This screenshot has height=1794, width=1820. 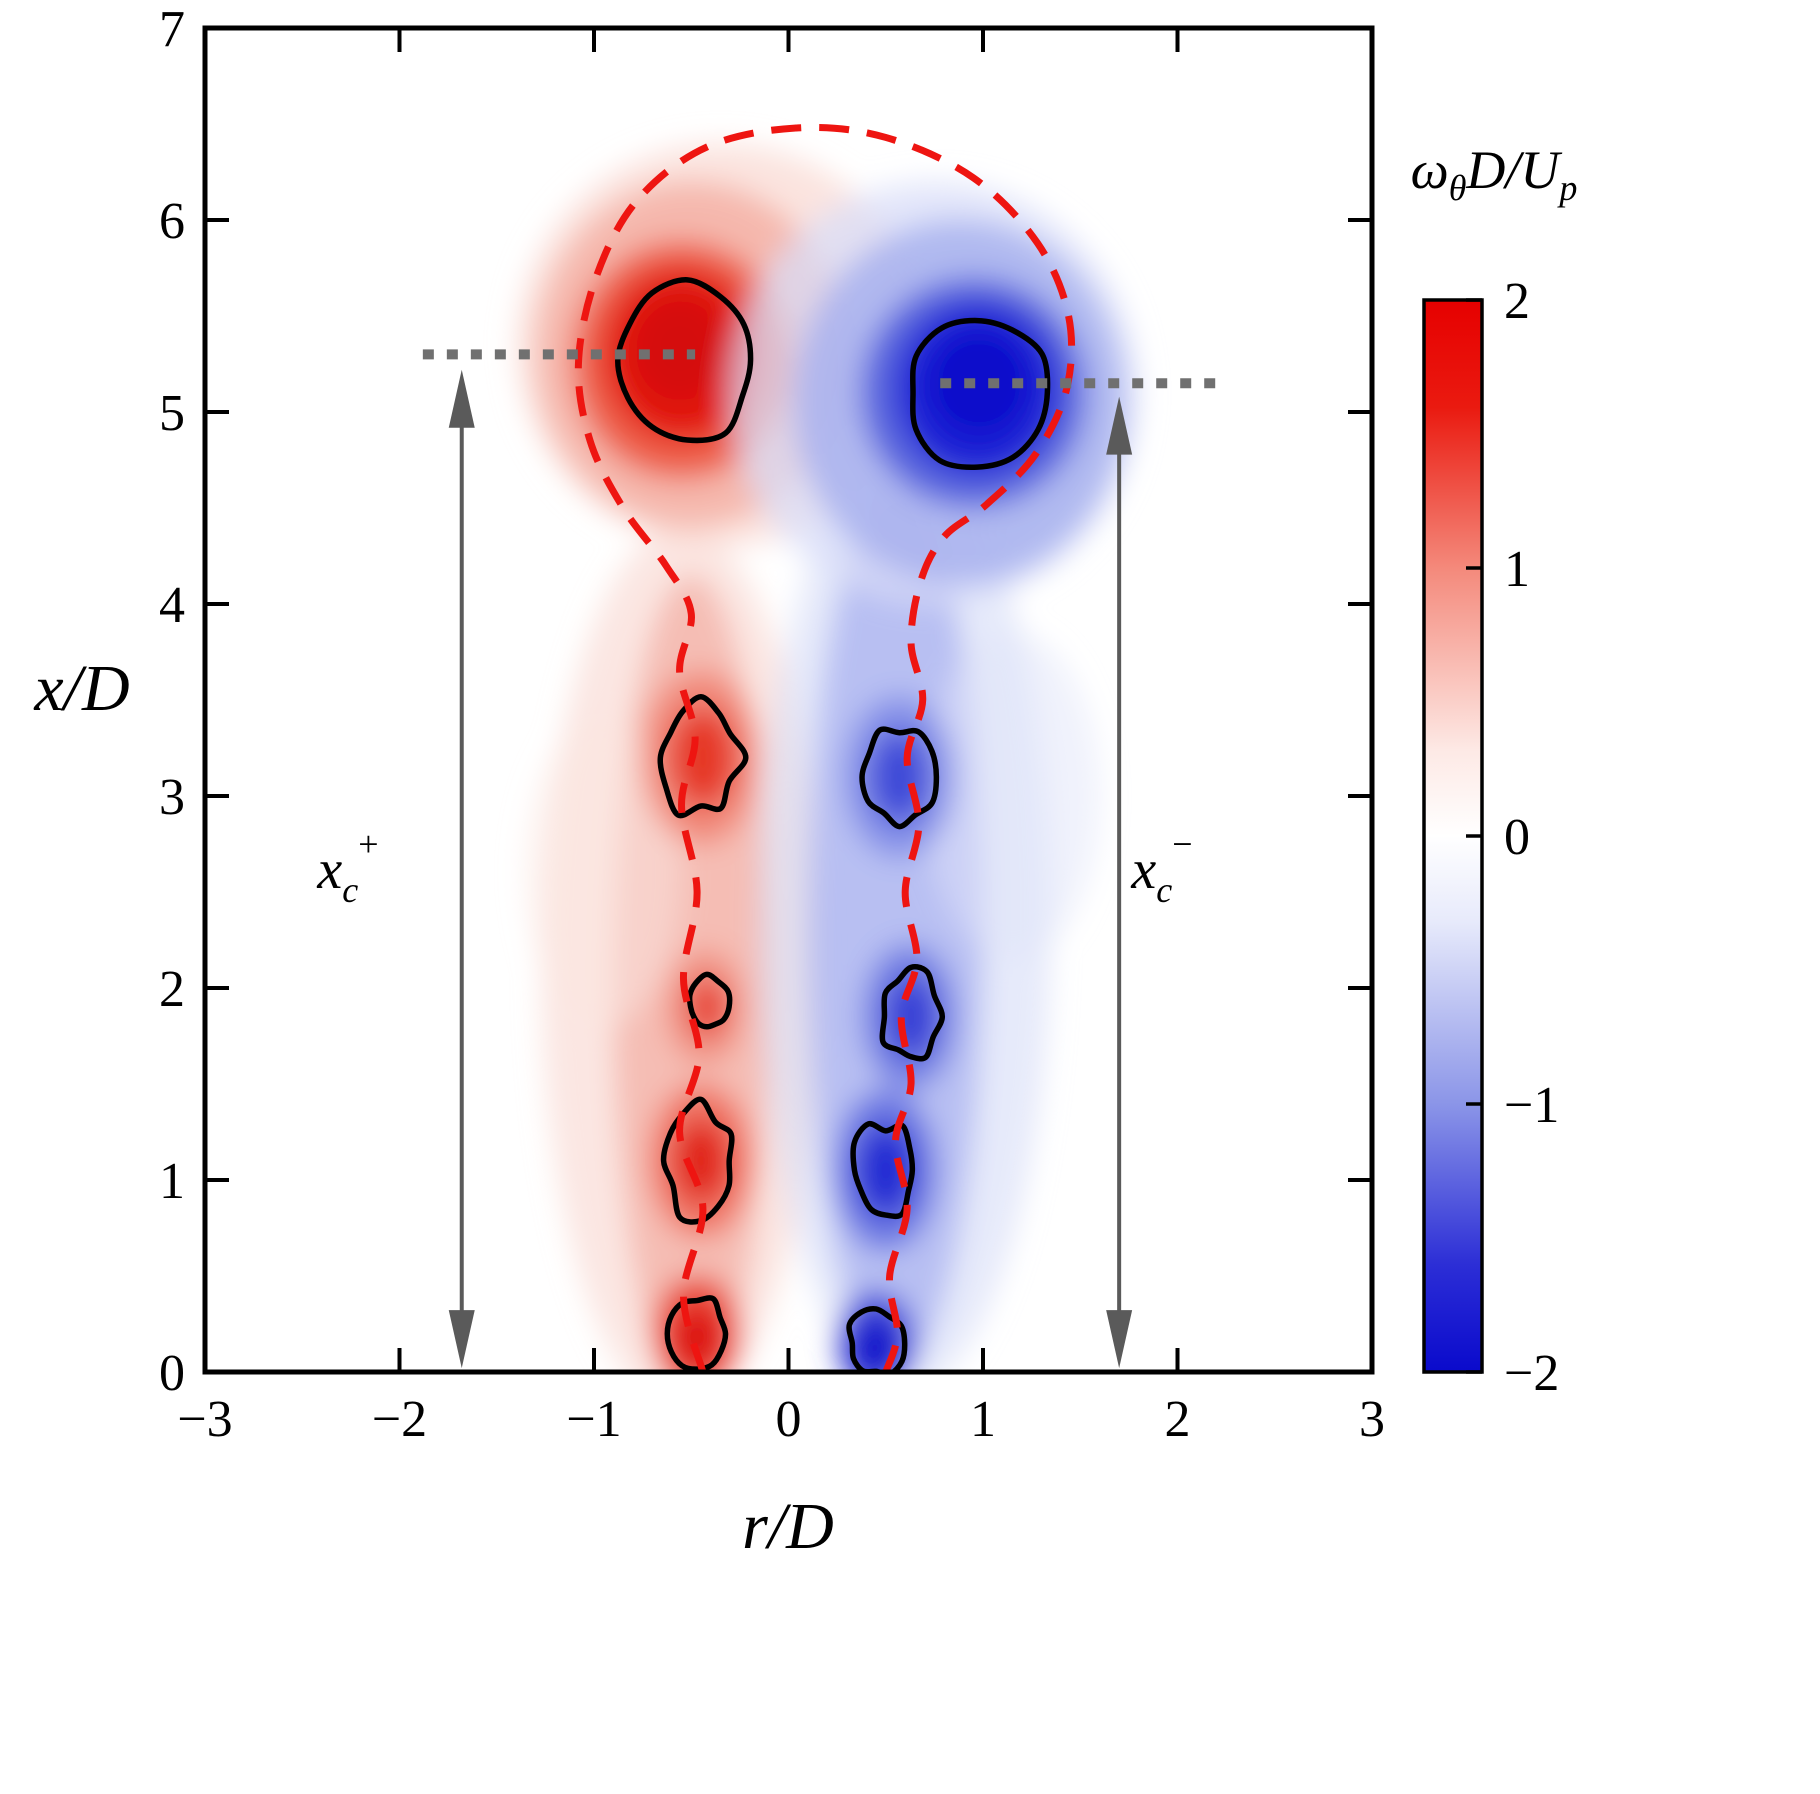 What do you see at coordinates (172, 413) in the screenshot?
I see `y-tick-label: 5` at bounding box center [172, 413].